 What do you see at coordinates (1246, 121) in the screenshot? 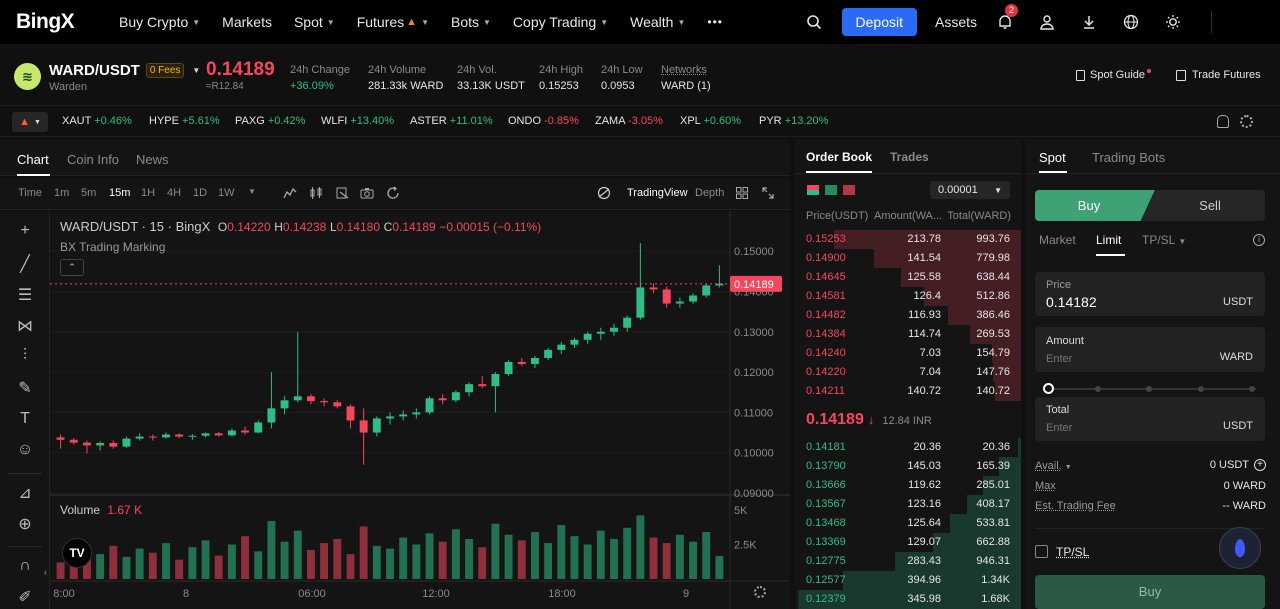
I see `settings-icon` at bounding box center [1246, 121].